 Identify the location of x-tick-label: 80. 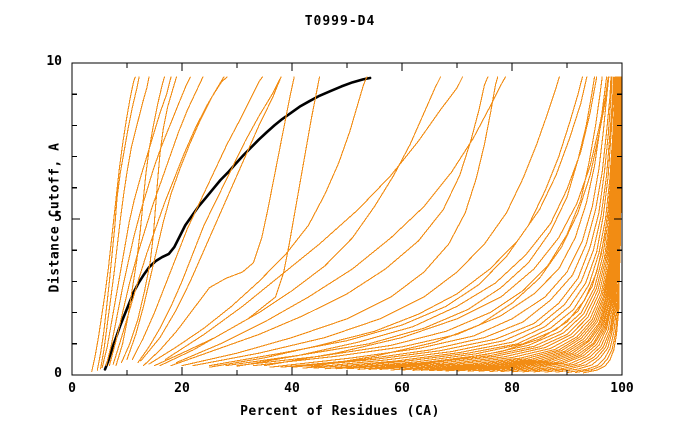
(512, 388).